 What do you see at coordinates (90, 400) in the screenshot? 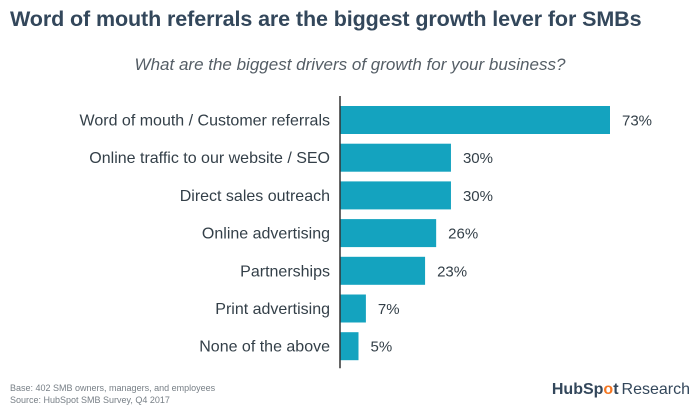
I see `footnote-source: Source: HubSpot SMB Survey, Q4 2017` at bounding box center [90, 400].